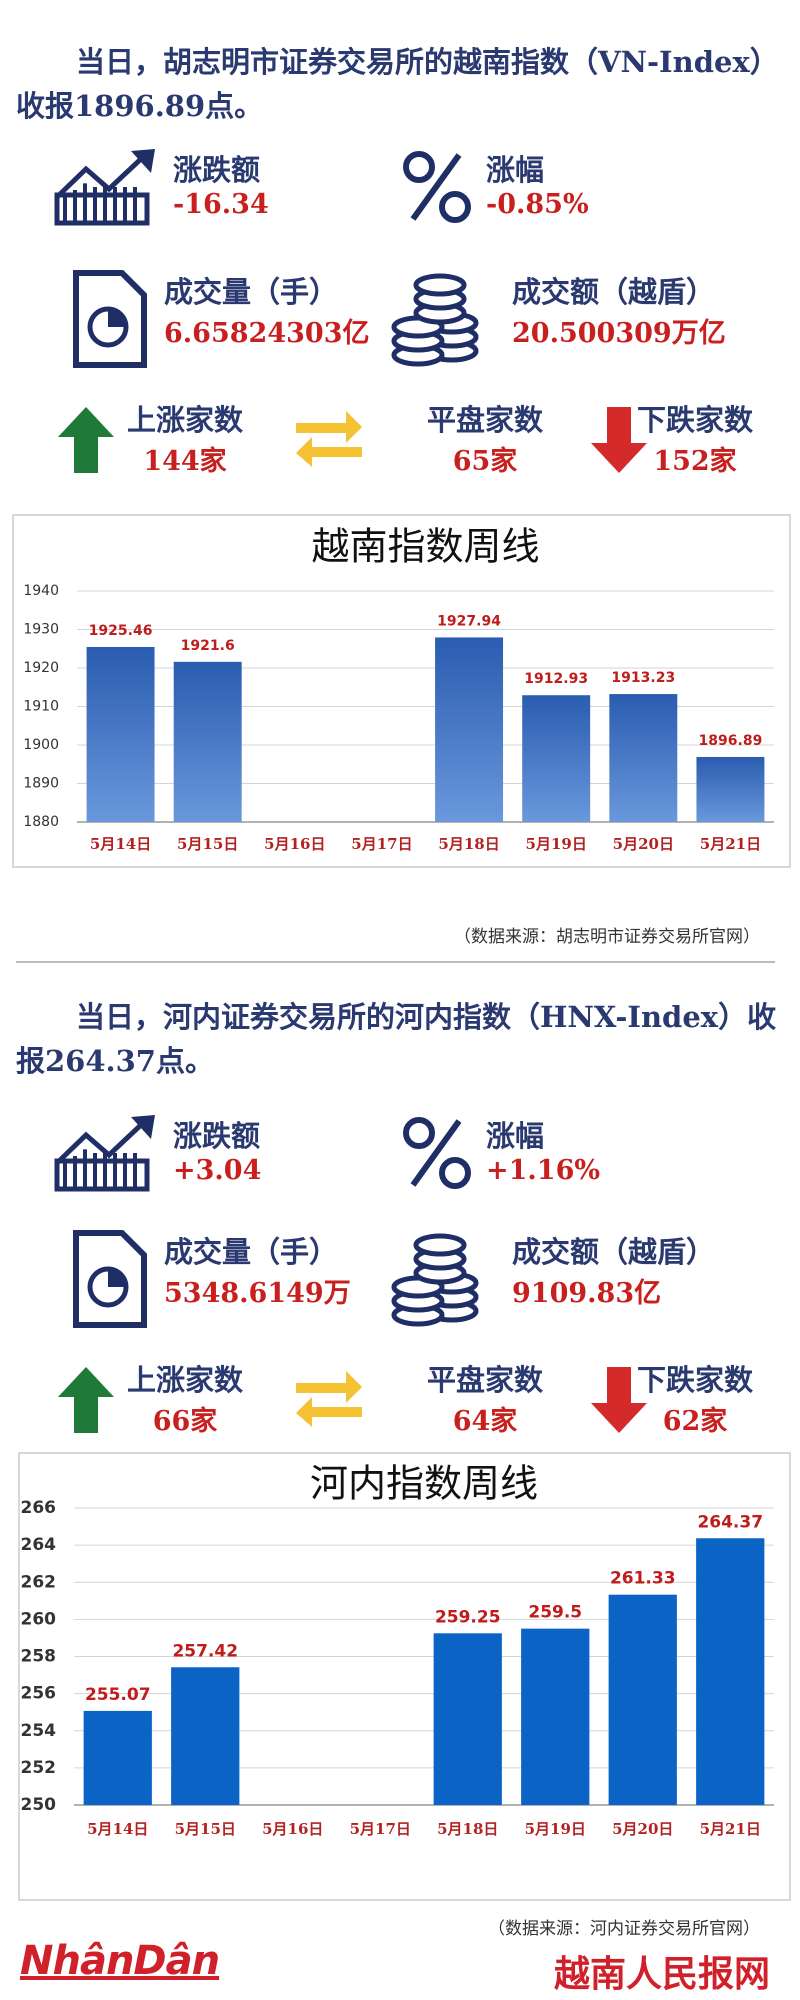  Describe the element at coordinates (661, 1974) in the screenshot. I see `site-name: 越南人民报网` at that location.